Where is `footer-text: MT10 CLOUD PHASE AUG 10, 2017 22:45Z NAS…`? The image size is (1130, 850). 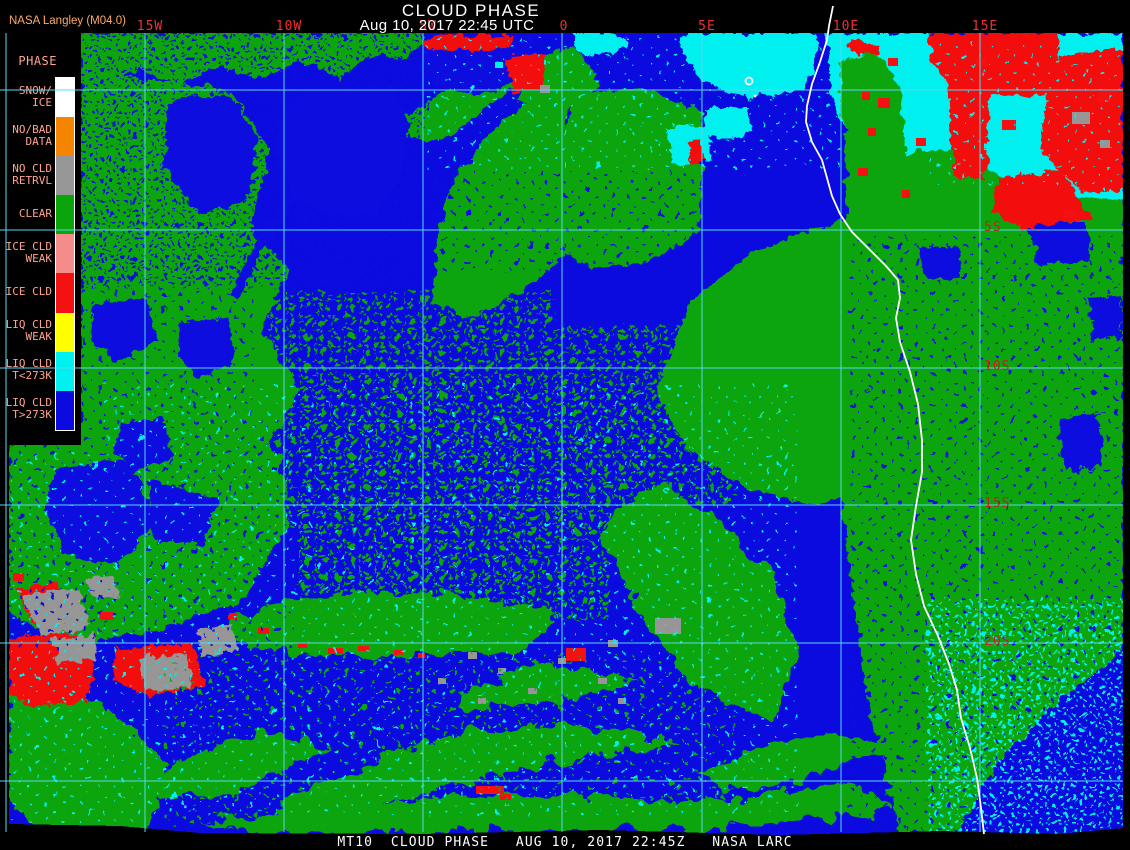
footer-text: MT10 CLOUD PHASE AUG 10, 2017 22:45Z NAS… is located at coordinates (565, 842).